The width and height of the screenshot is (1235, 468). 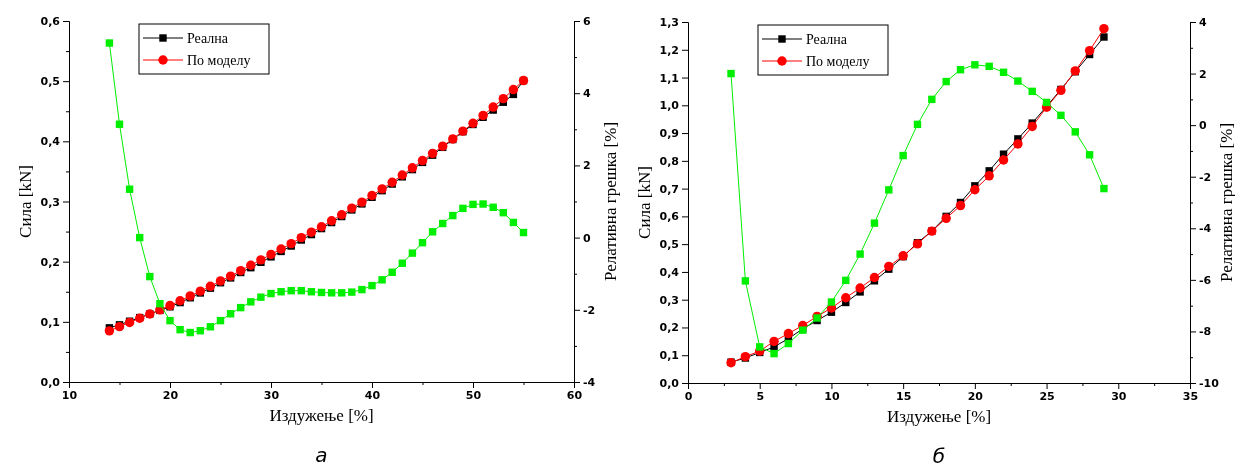 What do you see at coordinates (903, 396) in the screenshot?
I see `x-tick-label: 15` at bounding box center [903, 396].